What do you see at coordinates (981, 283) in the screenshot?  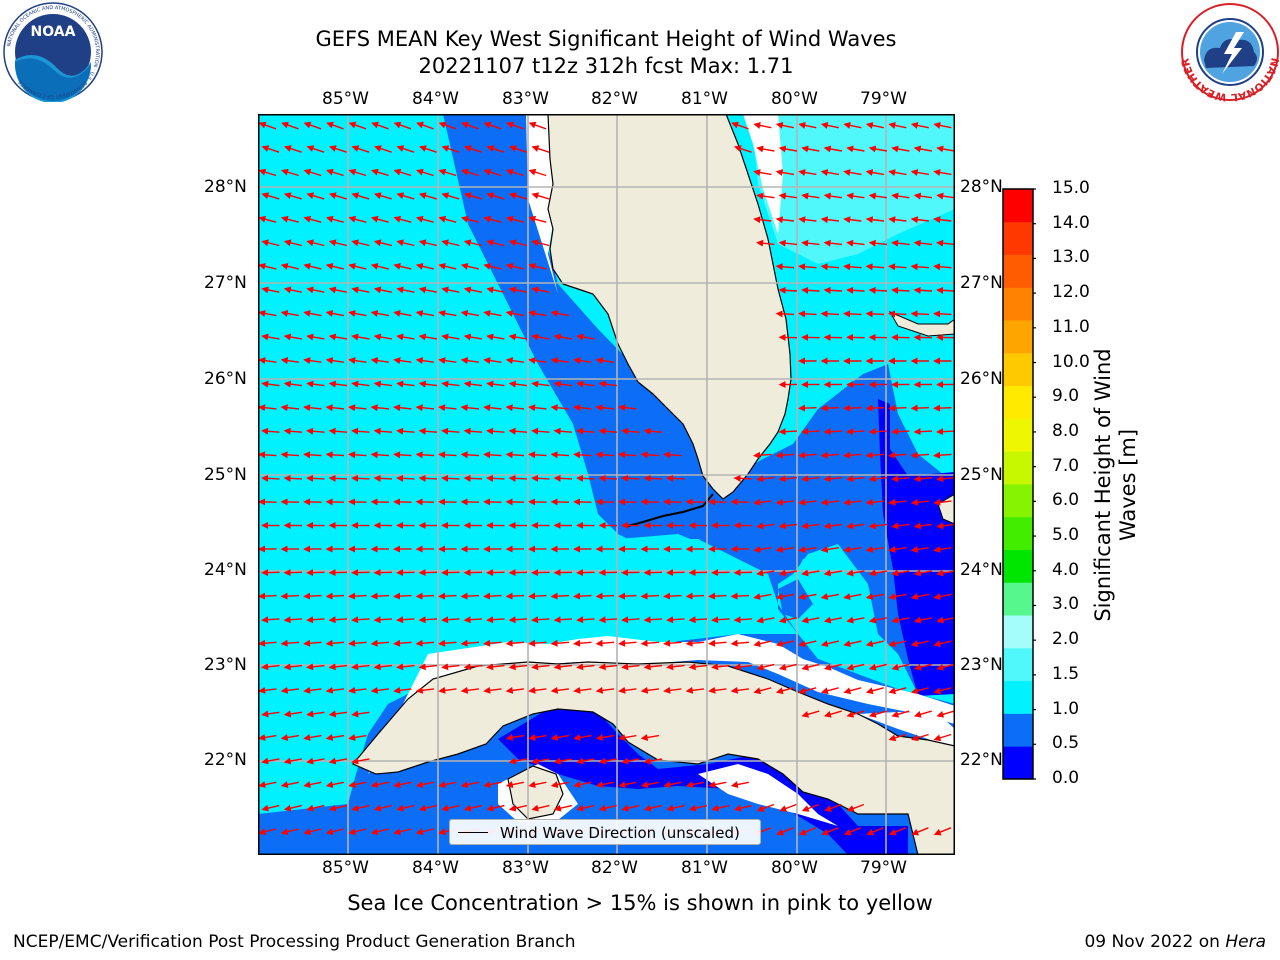 I see `lat-label-right: 27°N` at bounding box center [981, 283].